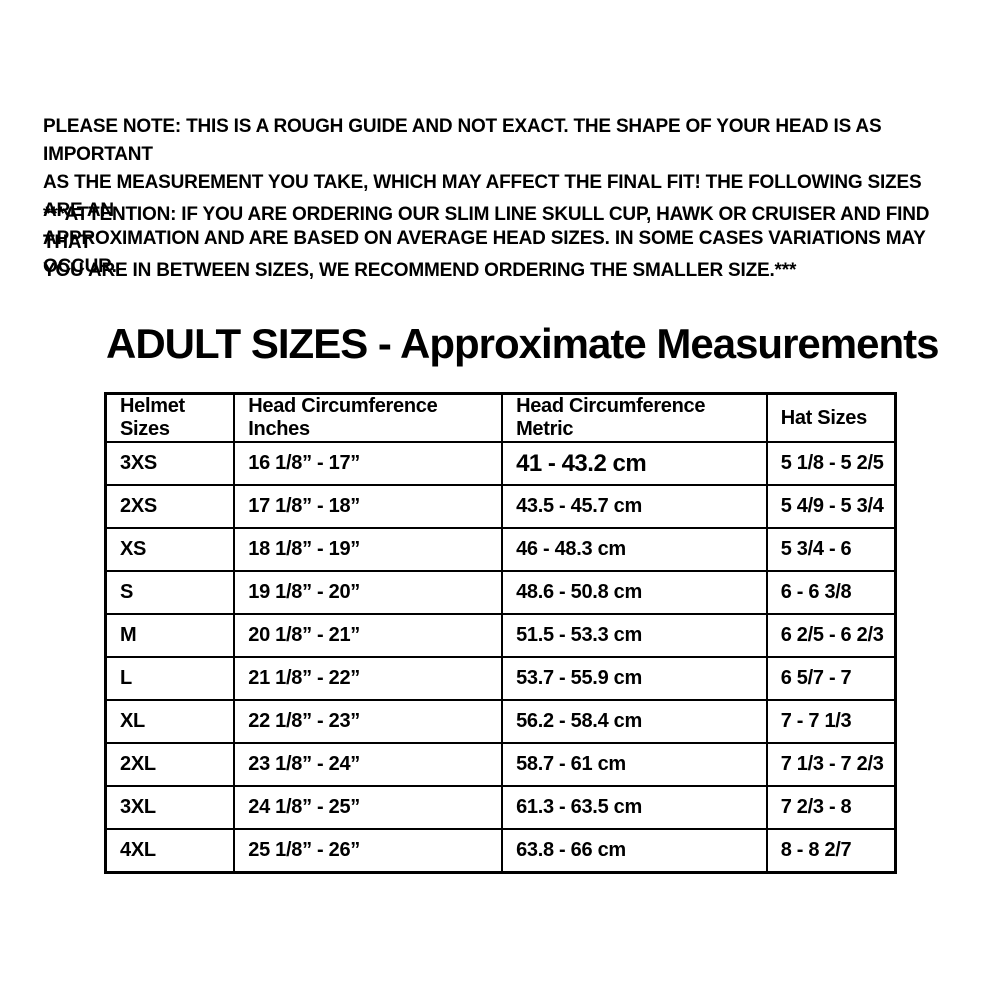 This screenshot has width=1000, height=1000. What do you see at coordinates (831, 807) in the screenshot?
I see `hat-size-range-cell: 7 2/3 - 8` at bounding box center [831, 807].